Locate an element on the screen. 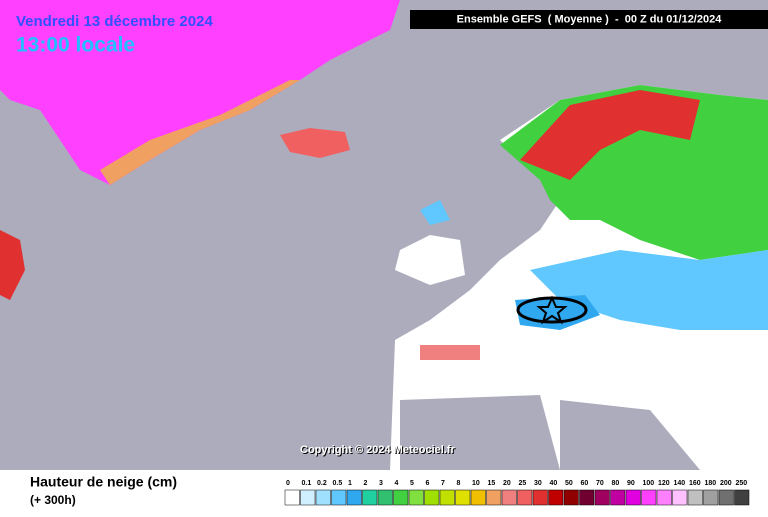  labrador is located at coordinates (12, 265).